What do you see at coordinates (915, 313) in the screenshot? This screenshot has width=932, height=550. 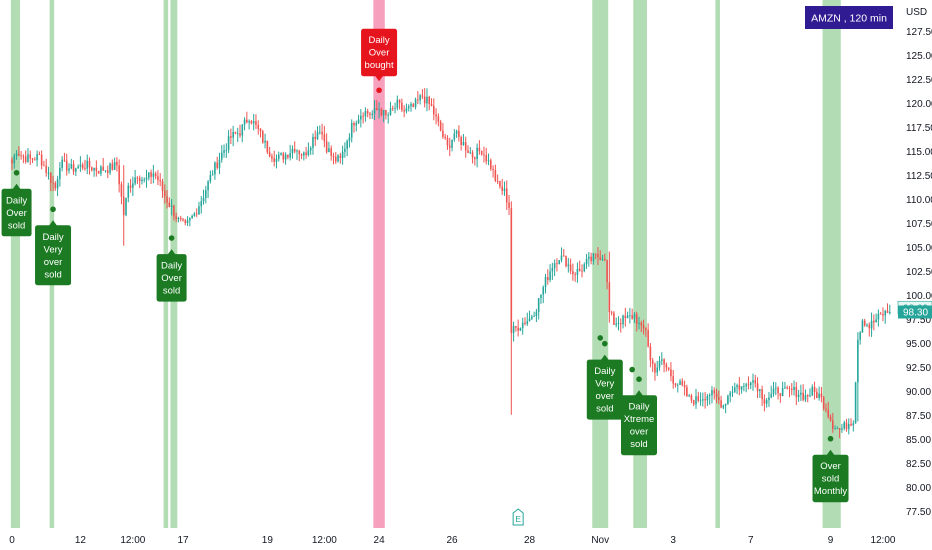 I see `last-price-label: 98.30` at bounding box center [915, 313].